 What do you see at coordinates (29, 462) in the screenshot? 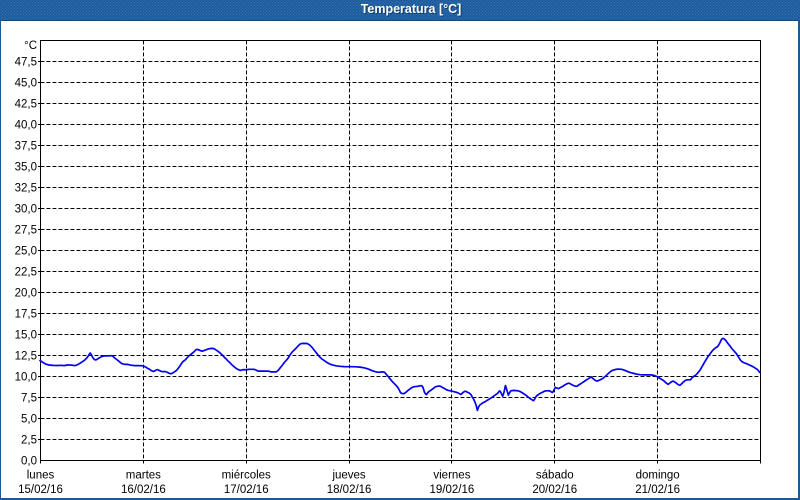
I see `svg-text: 0,0` at bounding box center [29, 462].